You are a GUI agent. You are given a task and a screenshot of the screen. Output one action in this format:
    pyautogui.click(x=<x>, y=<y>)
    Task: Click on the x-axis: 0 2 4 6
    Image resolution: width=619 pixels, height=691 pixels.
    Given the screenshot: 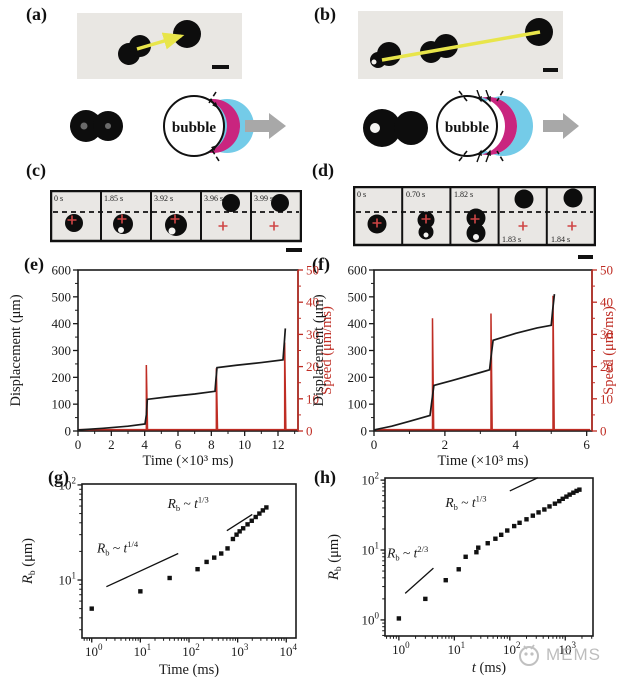 What is the action you would take?
    pyautogui.click(x=480, y=441)
    